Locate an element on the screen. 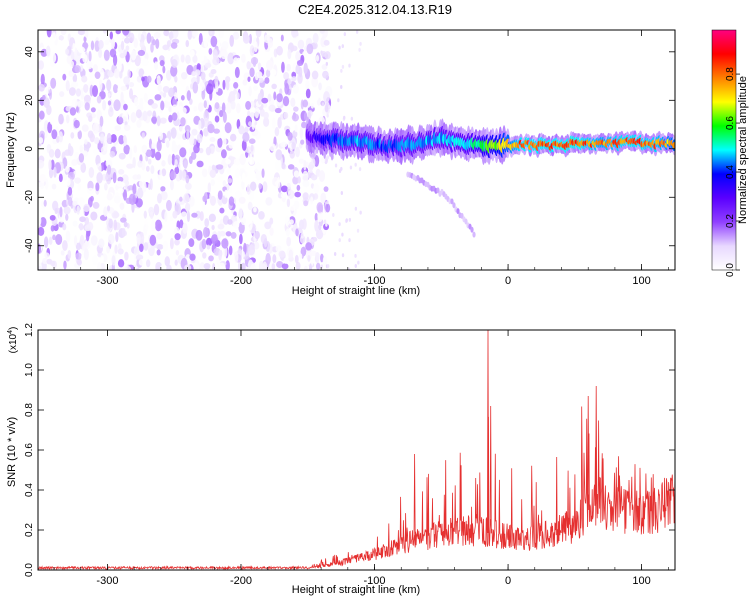 Image resolution: width=750 pixels, height=600 pixels. colorbar-tick-label: 0.0 is located at coordinates (730, 270).